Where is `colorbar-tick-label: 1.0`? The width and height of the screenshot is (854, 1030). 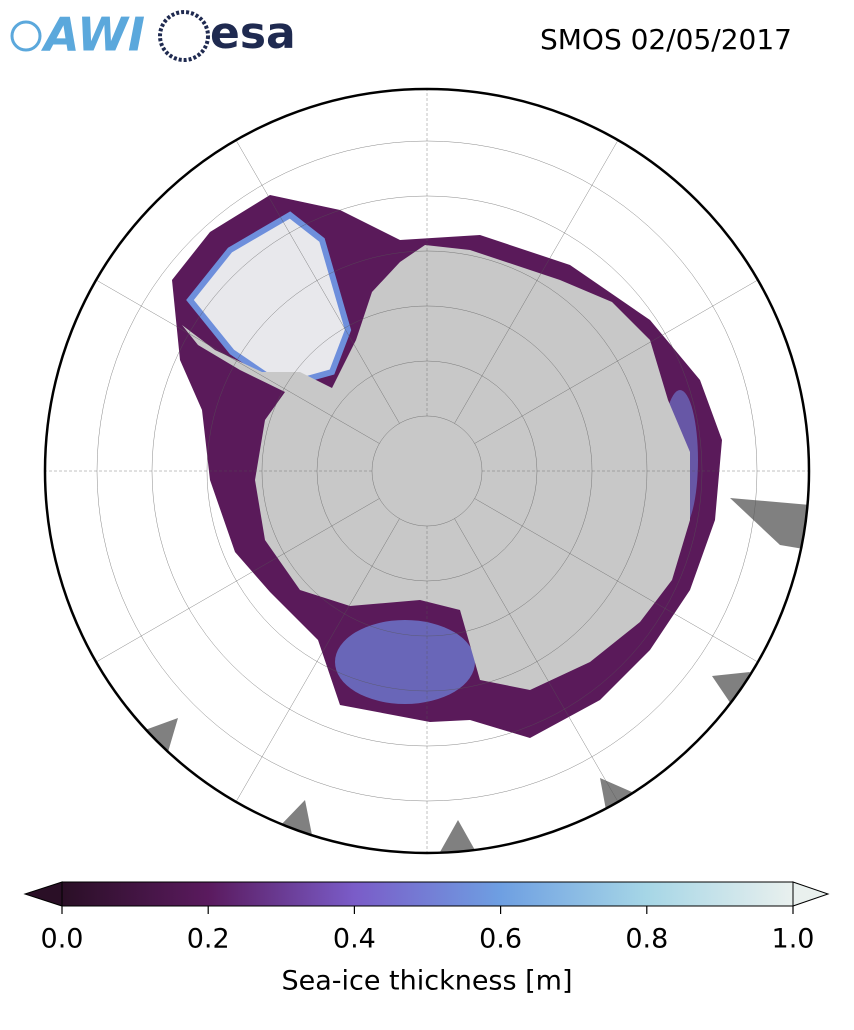
colorbar-tick-label: 1.0 is located at coordinates (793, 939).